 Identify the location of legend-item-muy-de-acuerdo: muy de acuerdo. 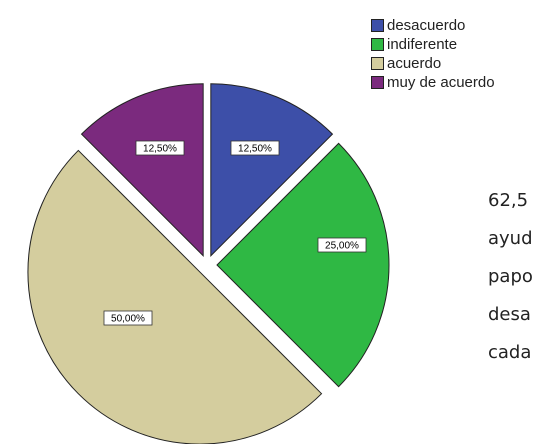
(433, 82).